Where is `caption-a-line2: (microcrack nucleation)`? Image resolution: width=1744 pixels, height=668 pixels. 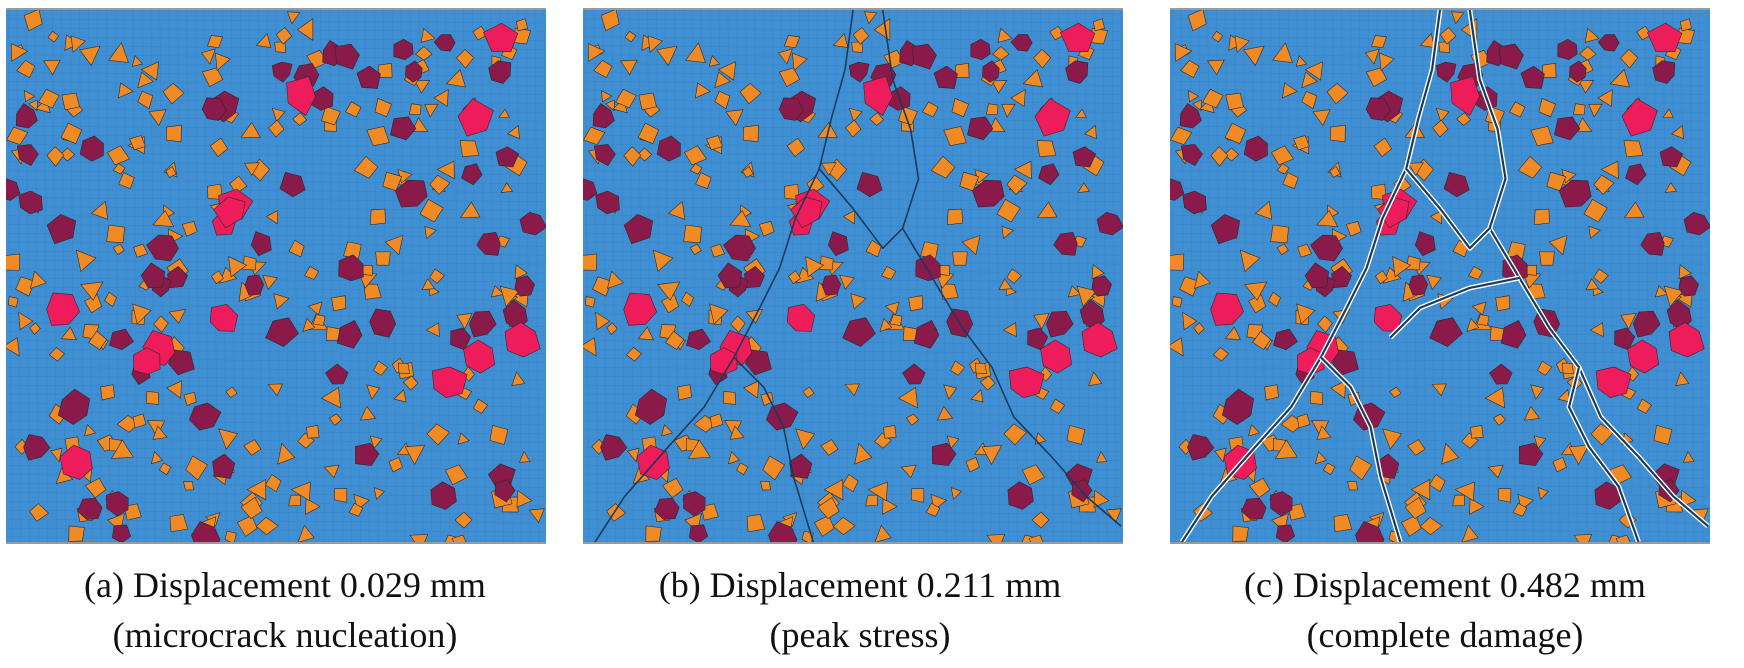
caption-a-line2: (microcrack nucleation) is located at coordinates (285, 635).